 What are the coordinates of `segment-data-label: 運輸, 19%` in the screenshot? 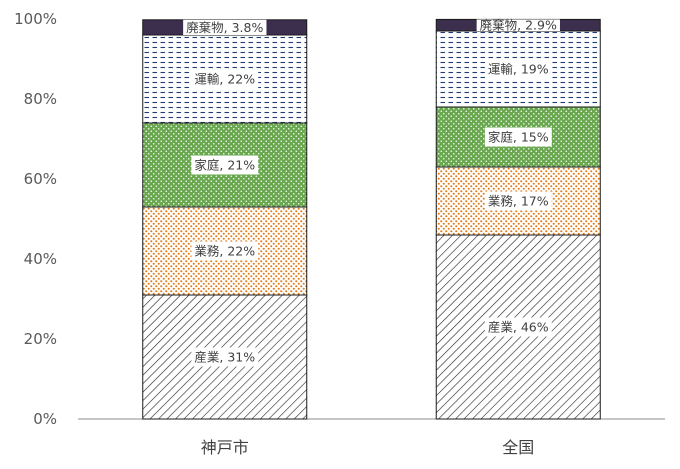 It's located at (518, 69).